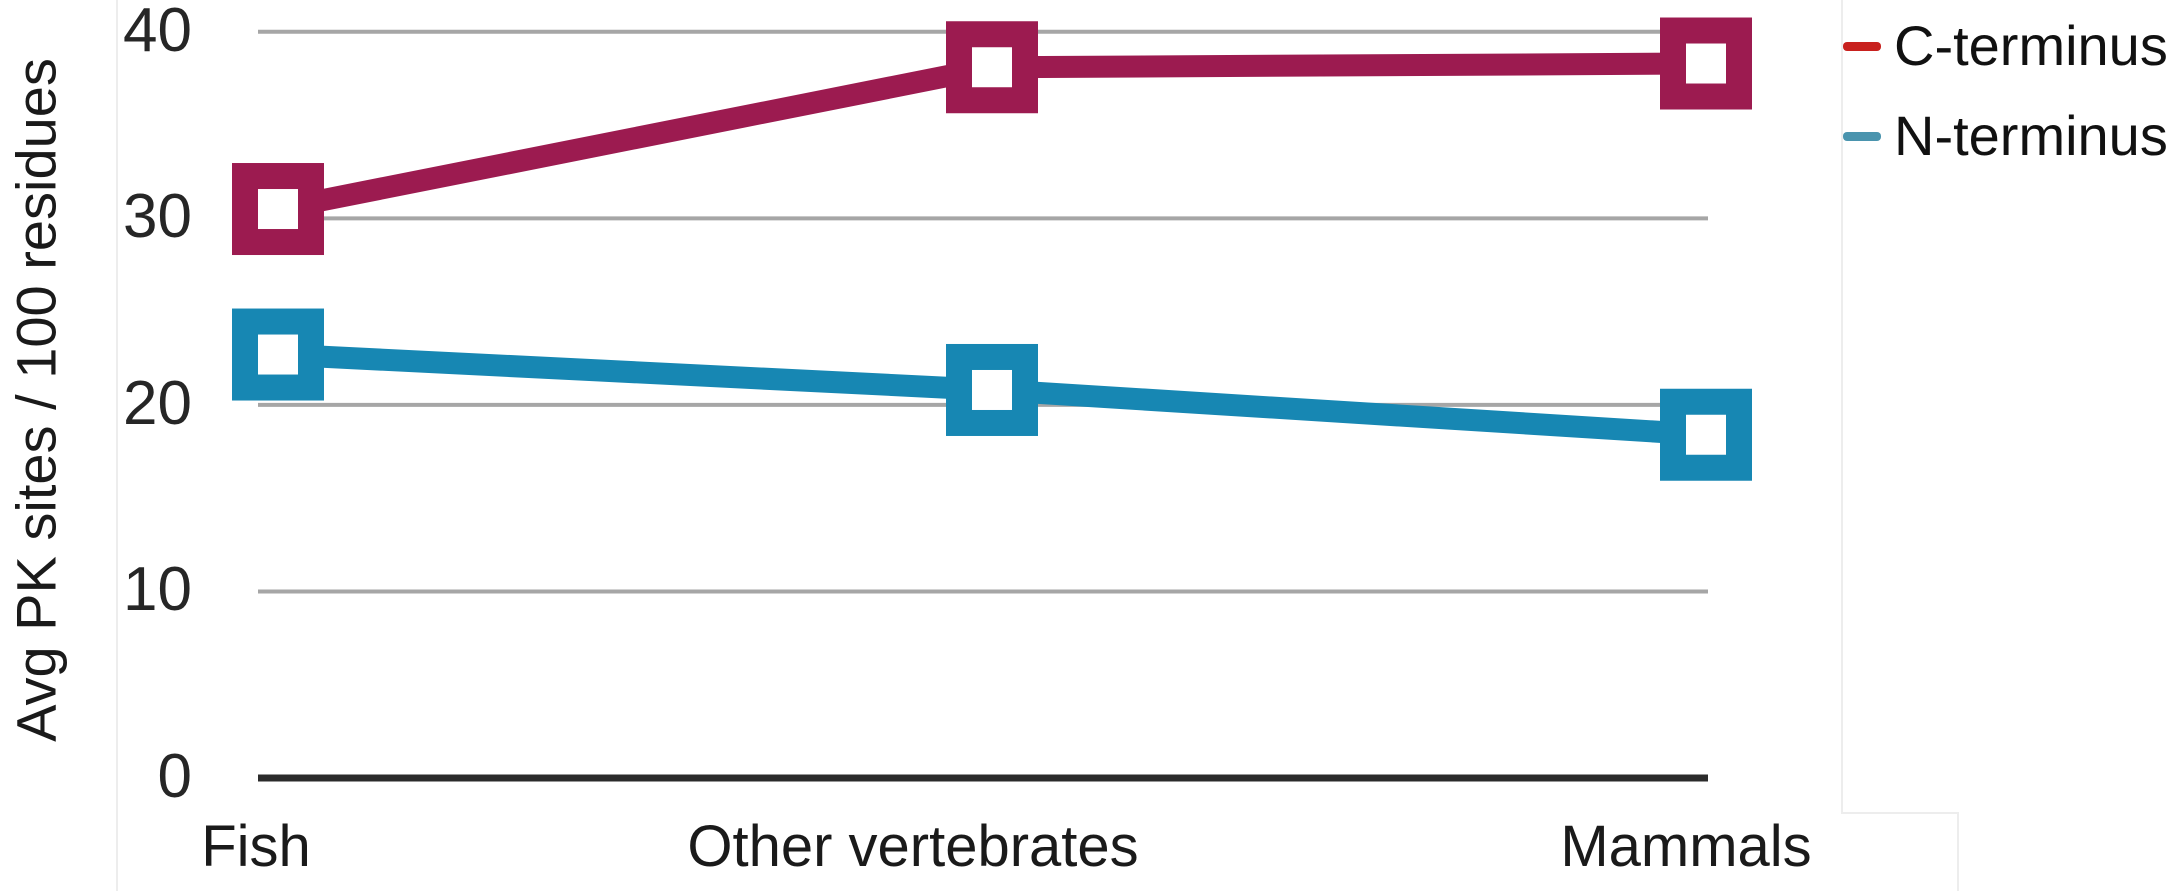 This screenshot has height=891, width=2180. Describe the element at coordinates (157, 32) in the screenshot. I see `y-tick-label-40: 40` at that location.